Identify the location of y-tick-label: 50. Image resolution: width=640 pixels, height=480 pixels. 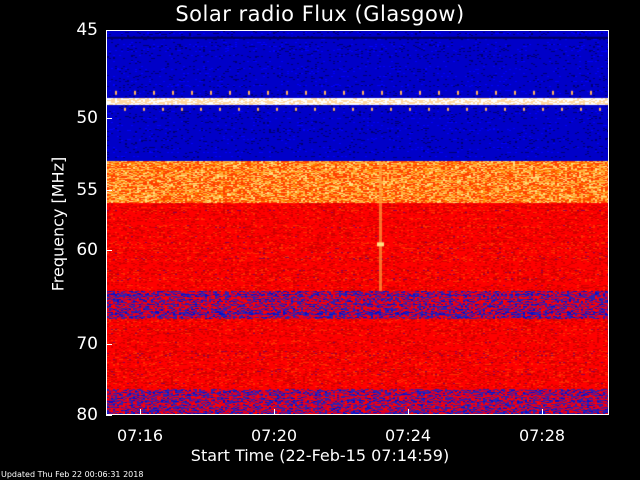
(87, 118).